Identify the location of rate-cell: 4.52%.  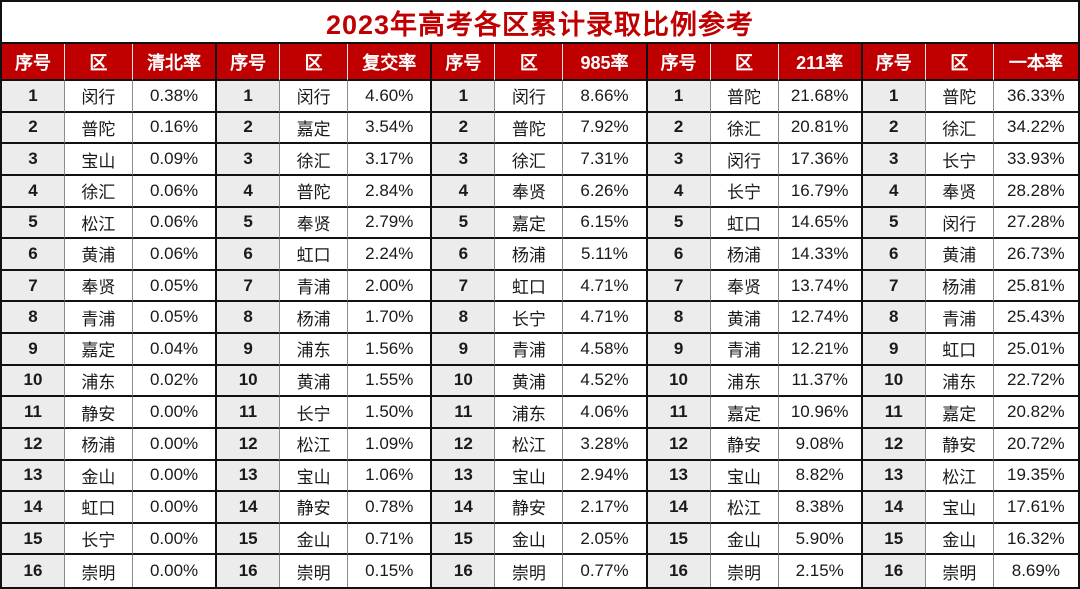
(605, 381).